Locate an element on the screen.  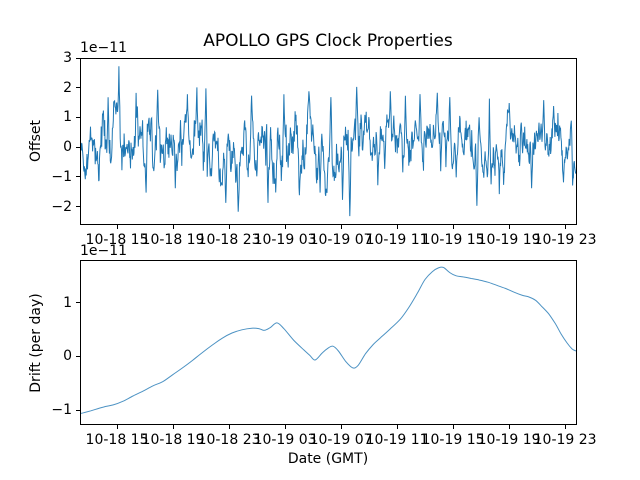
drift-axis-scale-label: 1e−11 is located at coordinates (104, 251).